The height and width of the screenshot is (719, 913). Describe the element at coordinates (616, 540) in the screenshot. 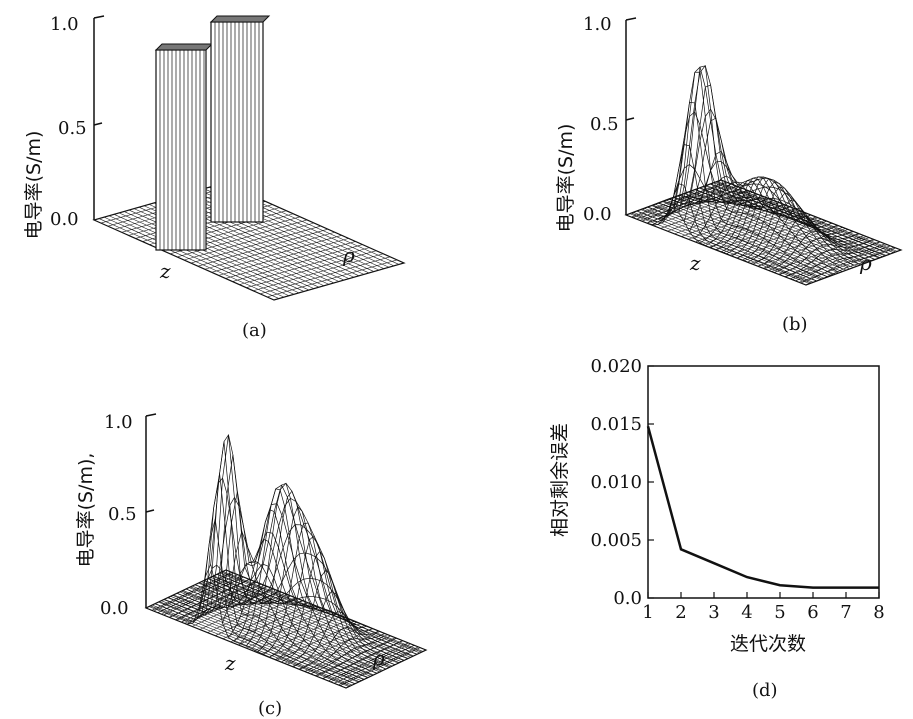

I see `panel-d-ytick-label: 0.005` at that location.